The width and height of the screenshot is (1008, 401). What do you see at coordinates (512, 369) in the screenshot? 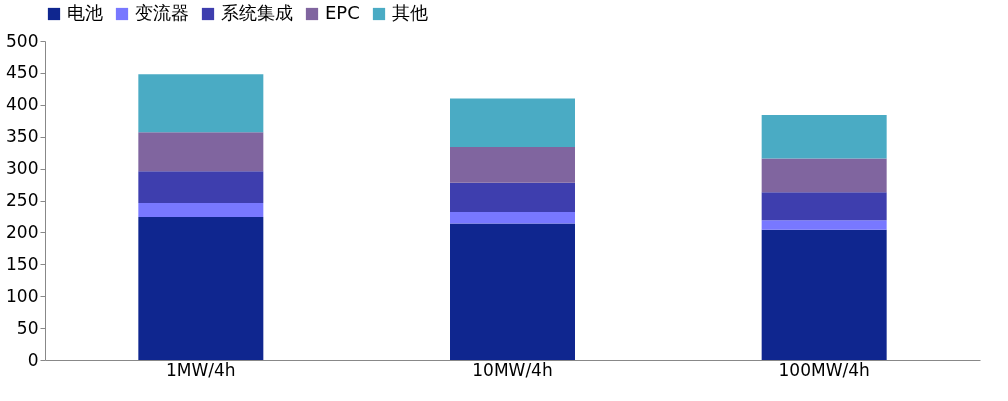
I see `x-tick-label: 10MW/4h` at bounding box center [512, 369].